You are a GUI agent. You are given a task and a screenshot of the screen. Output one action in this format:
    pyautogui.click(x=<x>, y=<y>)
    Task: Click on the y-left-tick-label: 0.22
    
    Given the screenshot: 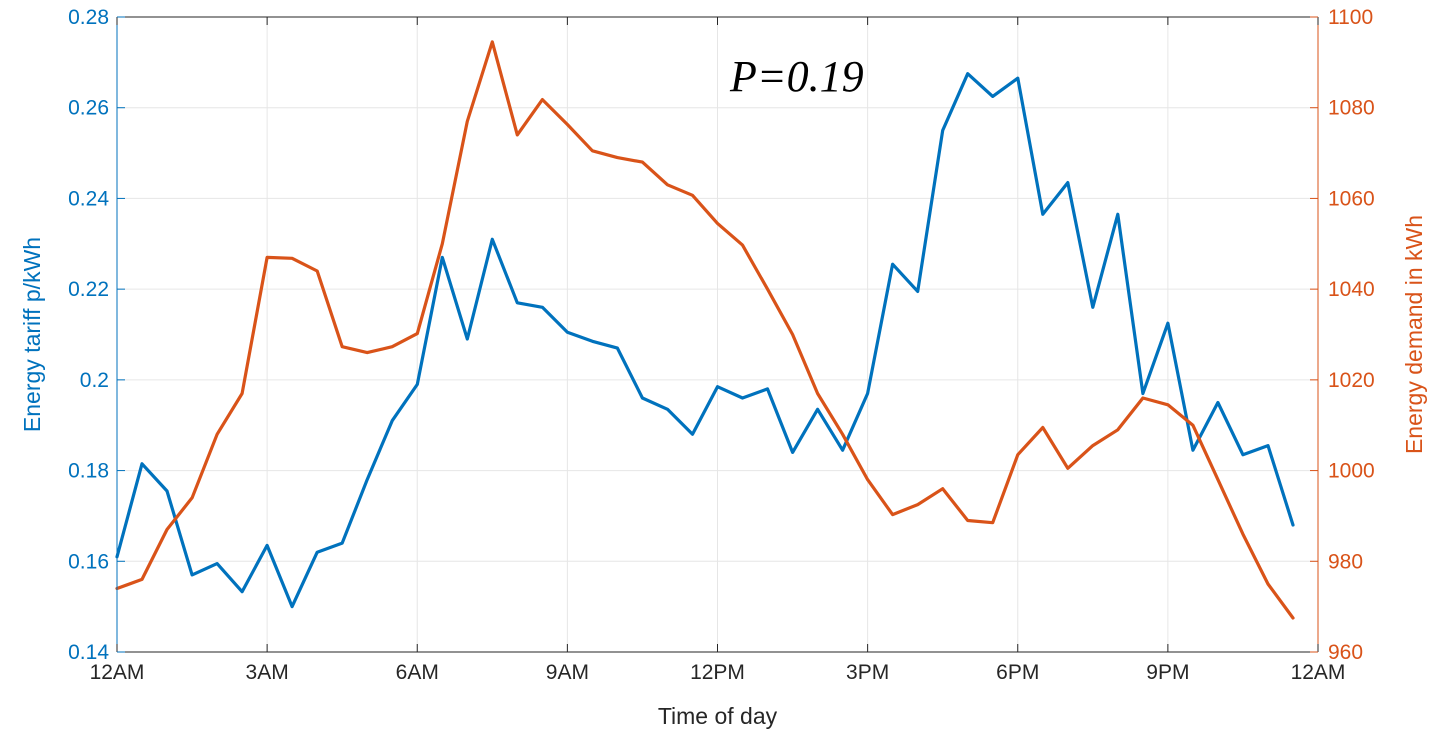 What is the action you would take?
    pyautogui.click(x=88, y=289)
    